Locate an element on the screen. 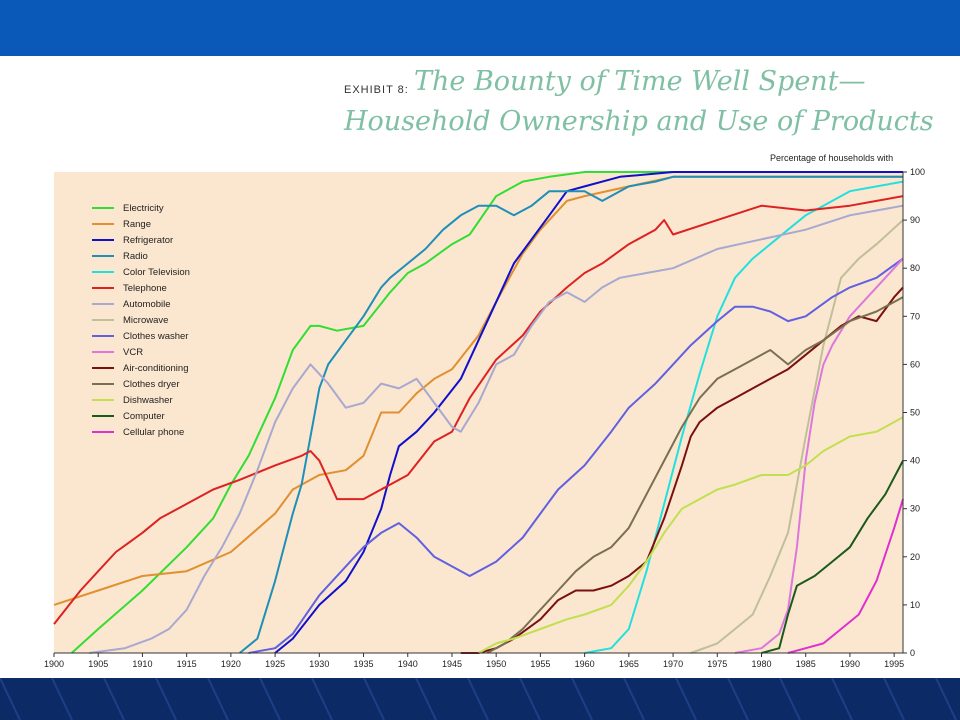 The image size is (960, 720). y-tick-label: 90 is located at coordinates (915, 220).